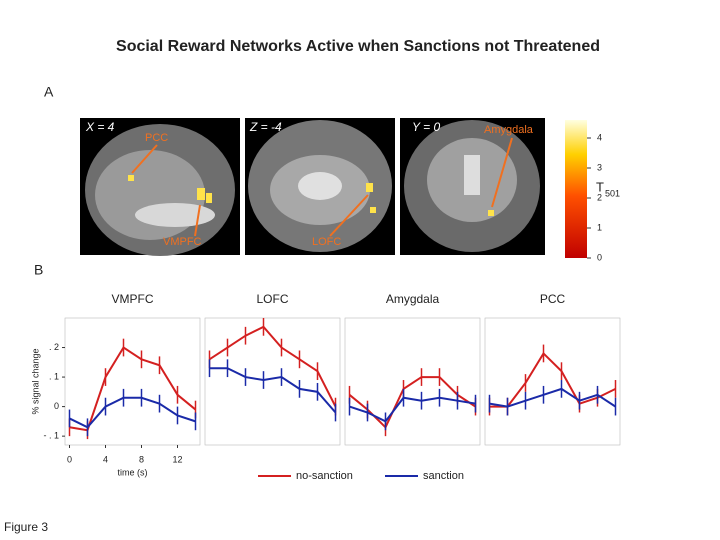 The height and width of the screenshot is (540, 720). What do you see at coordinates (553, 299) in the screenshot?
I see `chart-title: PCC` at bounding box center [553, 299].